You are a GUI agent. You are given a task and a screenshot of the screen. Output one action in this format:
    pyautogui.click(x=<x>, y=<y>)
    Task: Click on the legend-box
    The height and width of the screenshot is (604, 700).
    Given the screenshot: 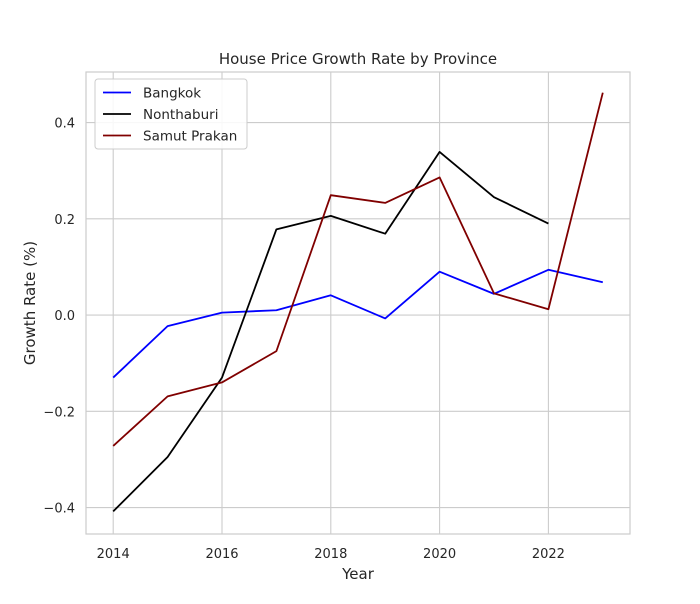 What is the action you would take?
    pyautogui.click(x=171, y=114)
    